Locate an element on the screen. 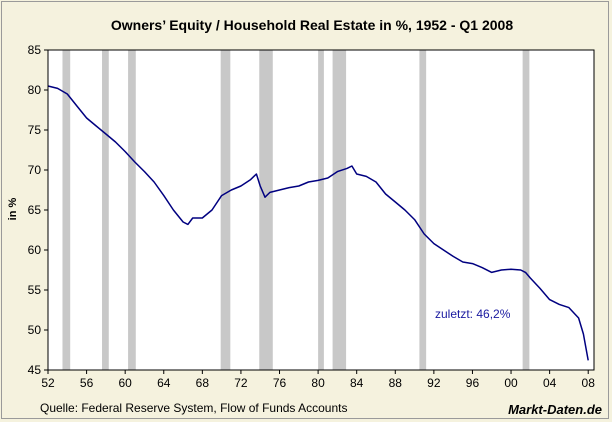  y-tick-label: 45 is located at coordinates (35, 370).